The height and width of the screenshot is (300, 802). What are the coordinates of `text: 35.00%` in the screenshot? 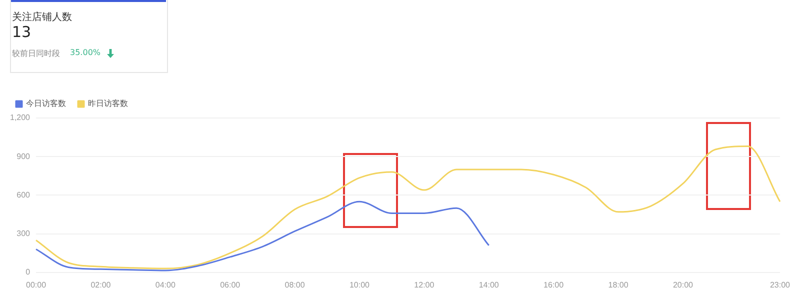 It's located at (85, 52).